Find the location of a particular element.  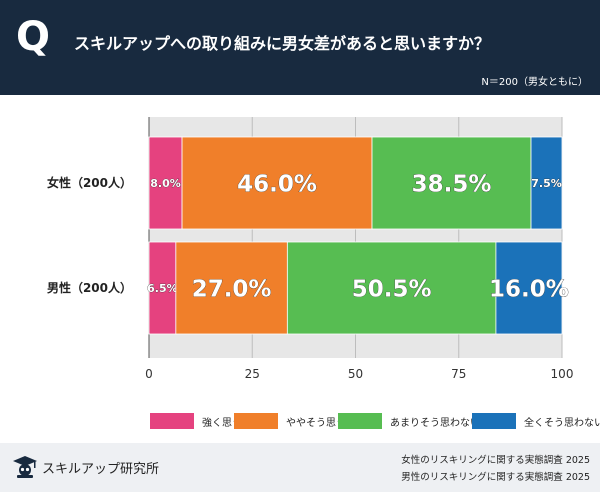

legend-item: あまりそう思わない is located at coordinates (409, 421).